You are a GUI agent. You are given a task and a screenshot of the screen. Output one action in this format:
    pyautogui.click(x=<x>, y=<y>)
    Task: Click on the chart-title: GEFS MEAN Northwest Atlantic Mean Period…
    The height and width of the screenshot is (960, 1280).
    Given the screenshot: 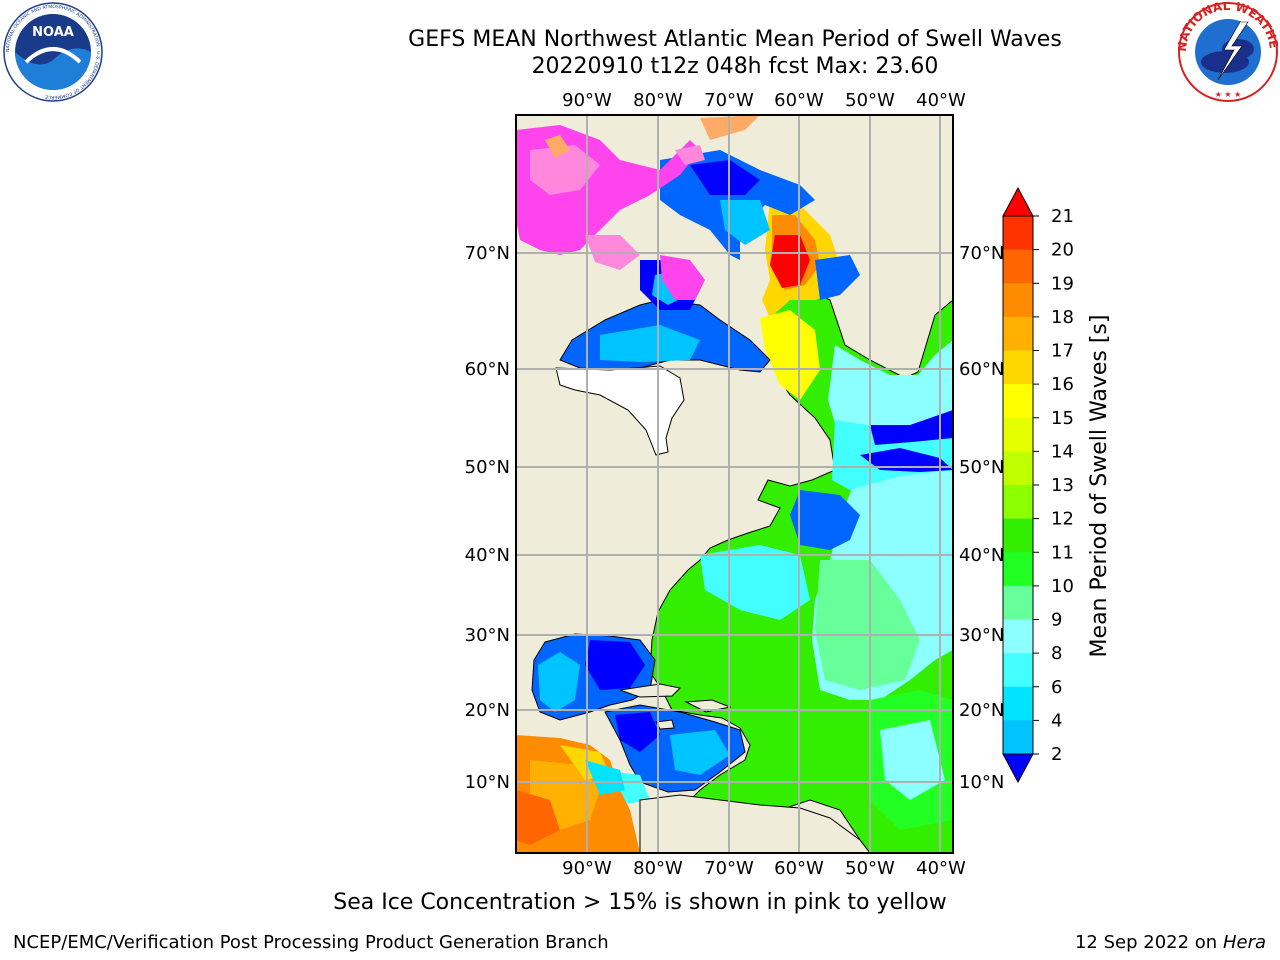 What is the action you would take?
    pyautogui.click(x=735, y=39)
    